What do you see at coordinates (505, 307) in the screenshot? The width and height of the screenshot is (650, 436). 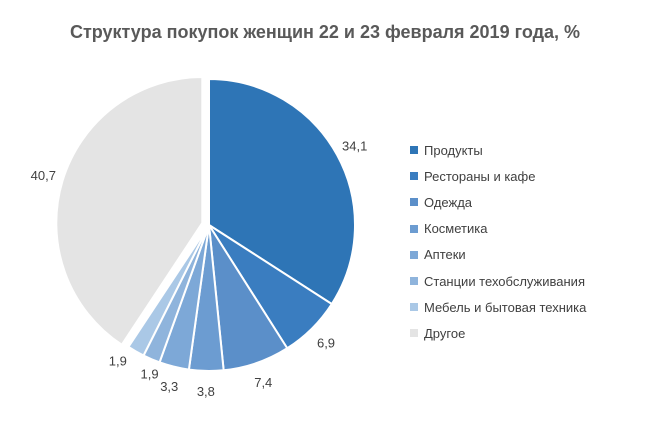 I see `legend-label: Мебель и бытовая техника` at bounding box center [505, 307].